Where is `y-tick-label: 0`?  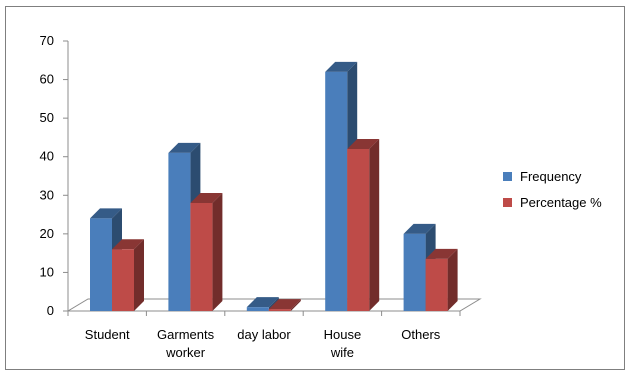
y-tick-label: 0 is located at coordinates (50, 310).